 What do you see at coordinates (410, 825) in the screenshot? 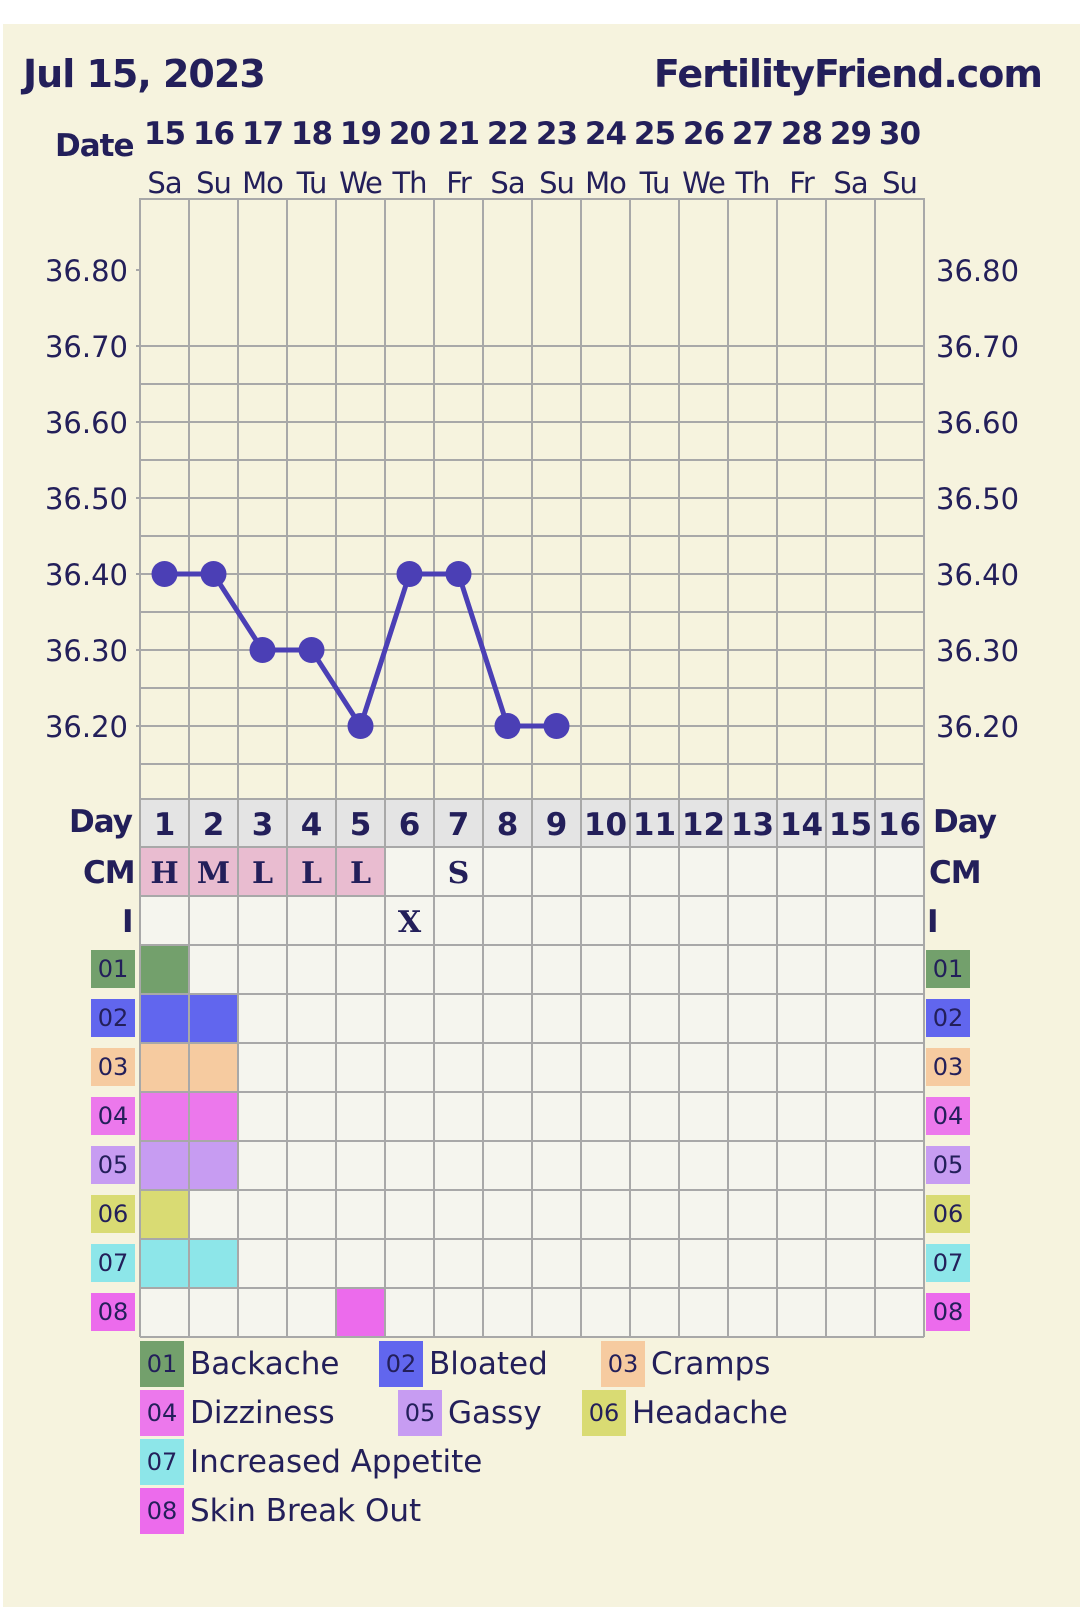
I see `day-number: 6` at bounding box center [410, 825].